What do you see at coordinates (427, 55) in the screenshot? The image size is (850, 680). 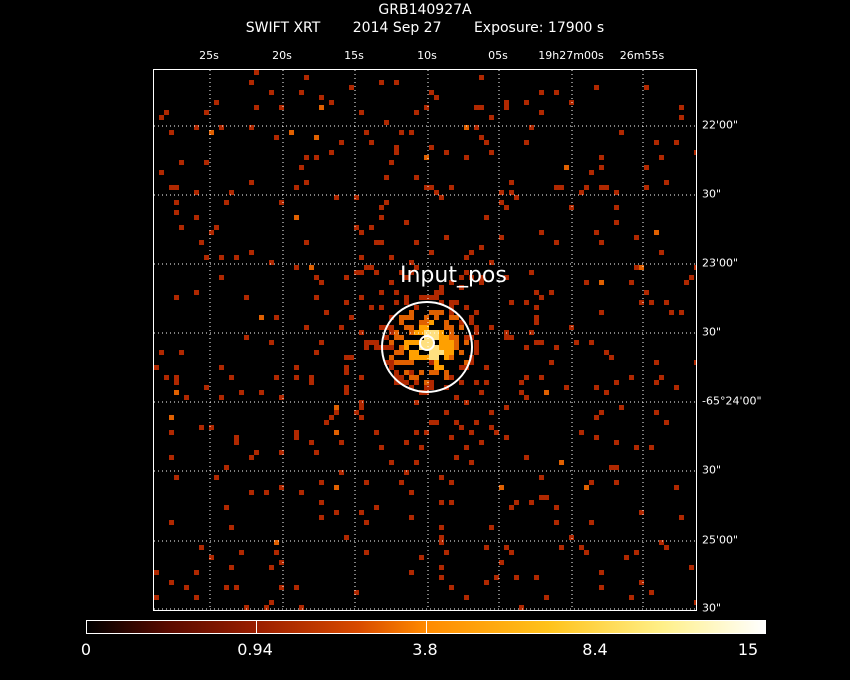 I see `ra-tick-label: 10s` at bounding box center [427, 55].